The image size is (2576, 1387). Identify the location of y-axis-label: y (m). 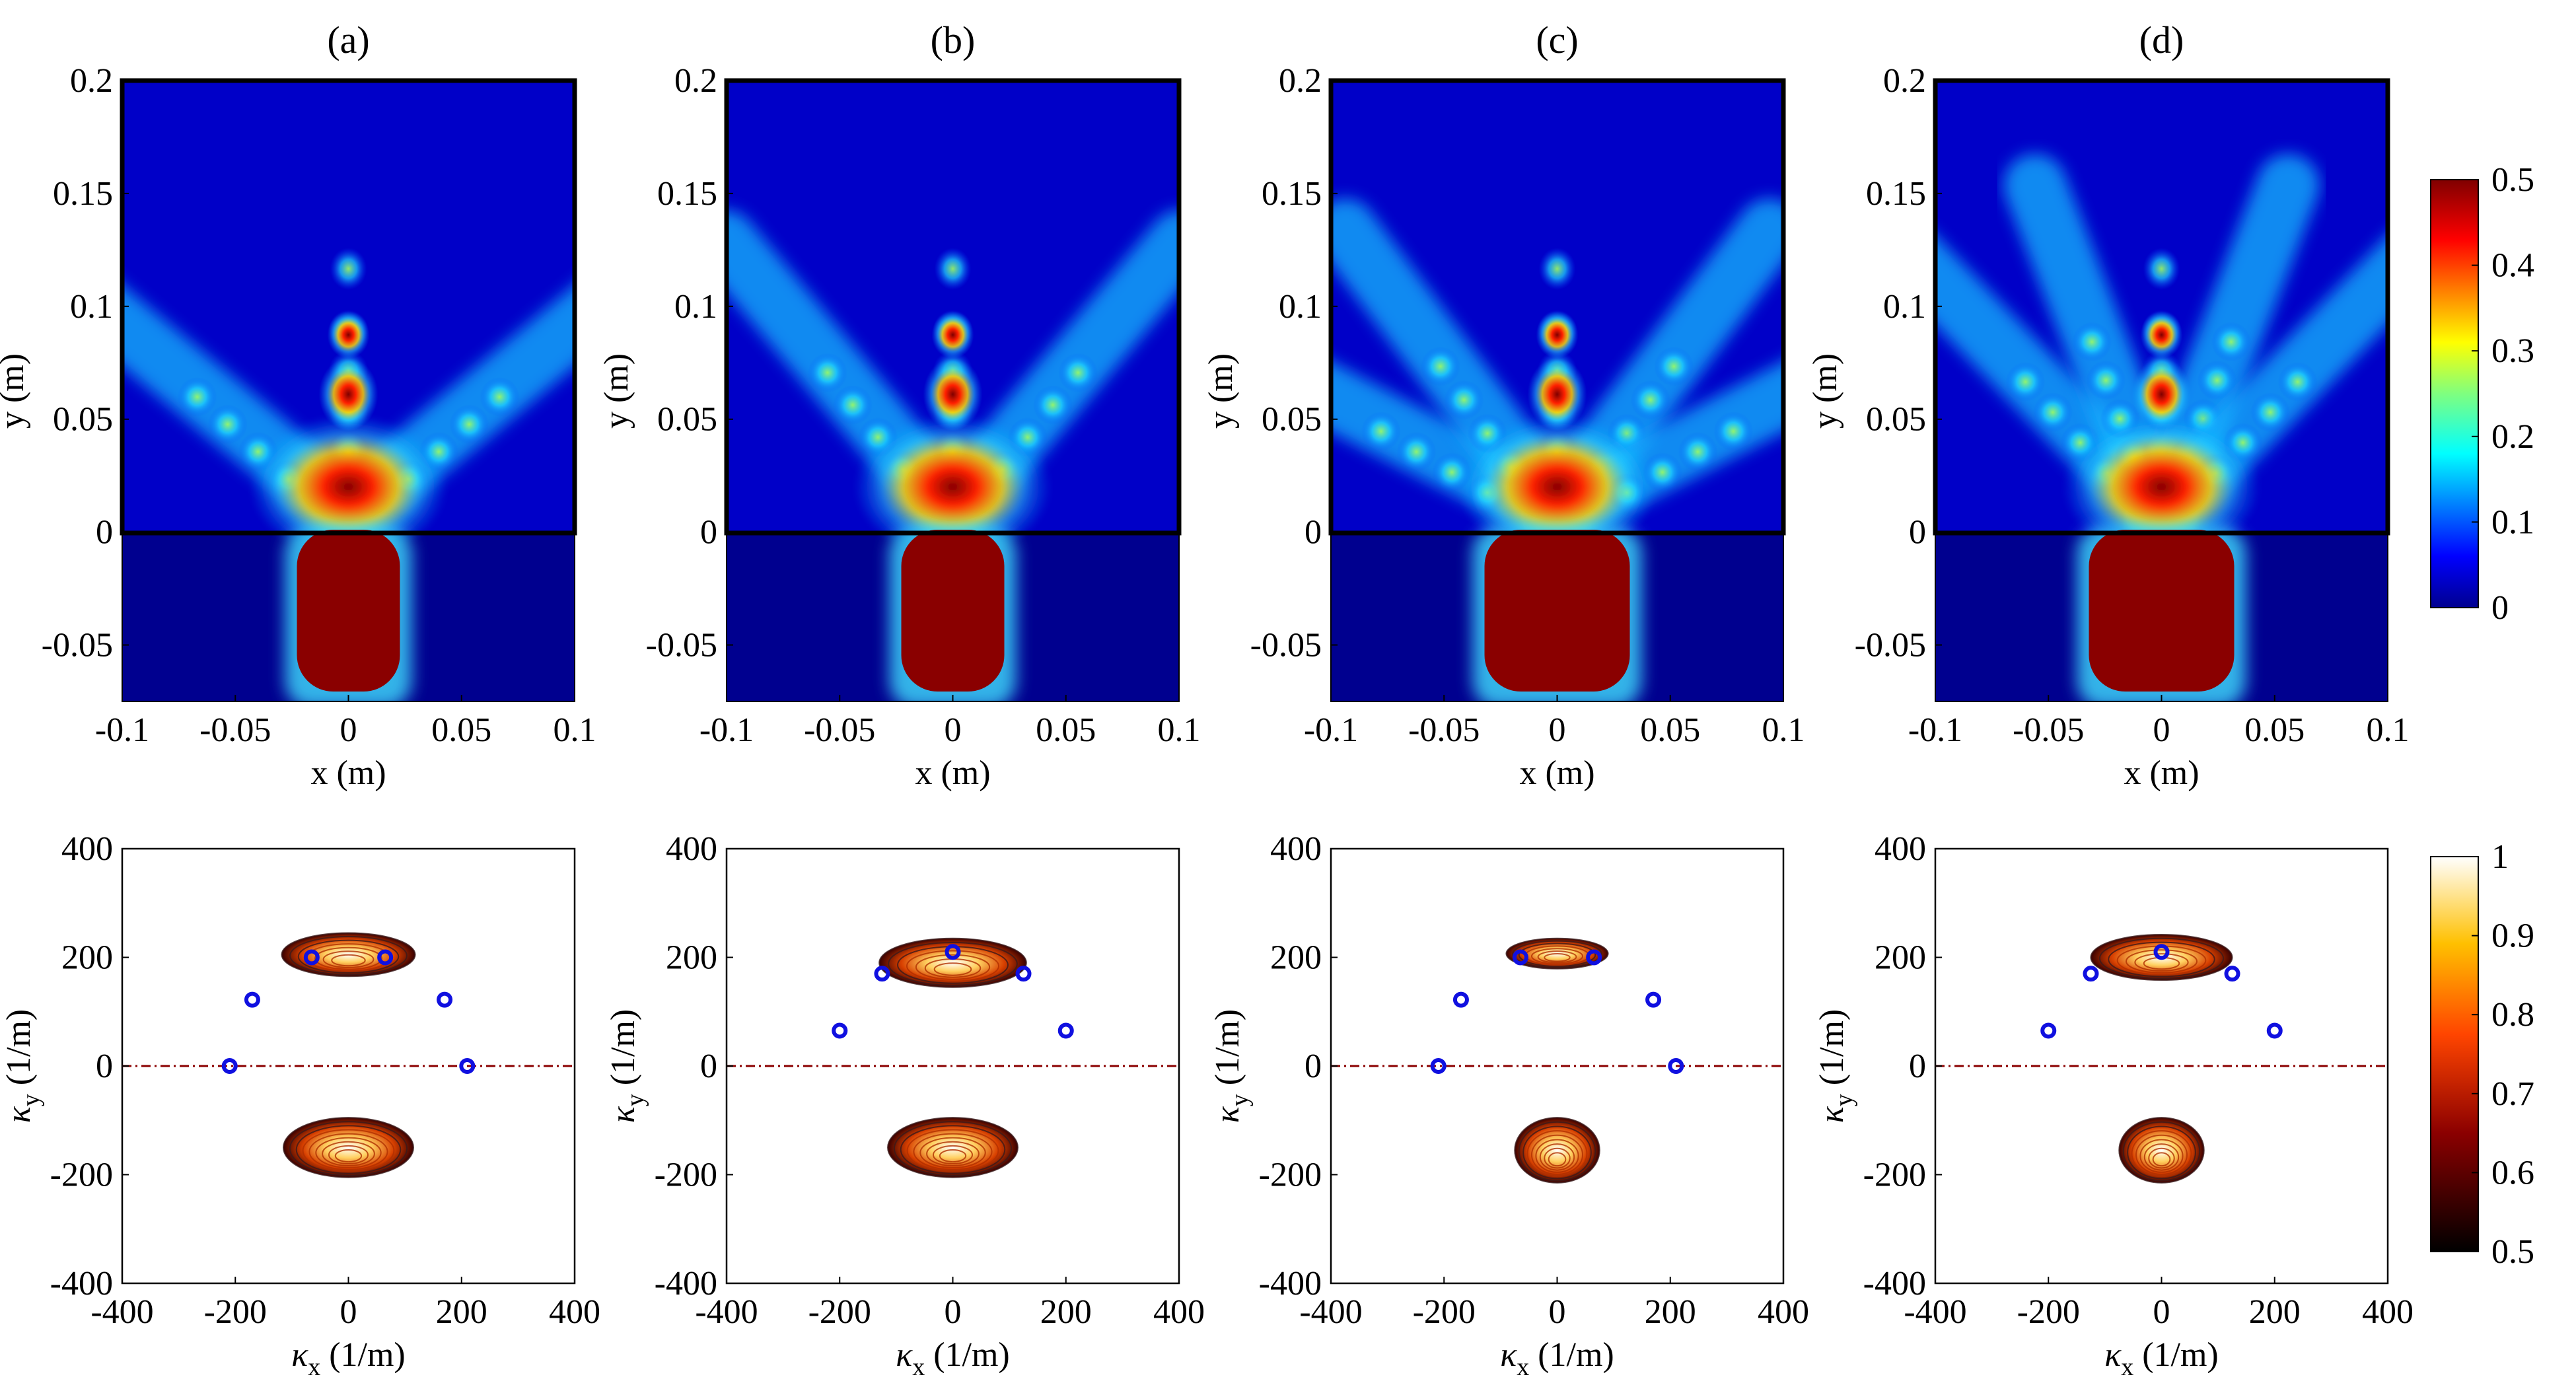
(616, 391).